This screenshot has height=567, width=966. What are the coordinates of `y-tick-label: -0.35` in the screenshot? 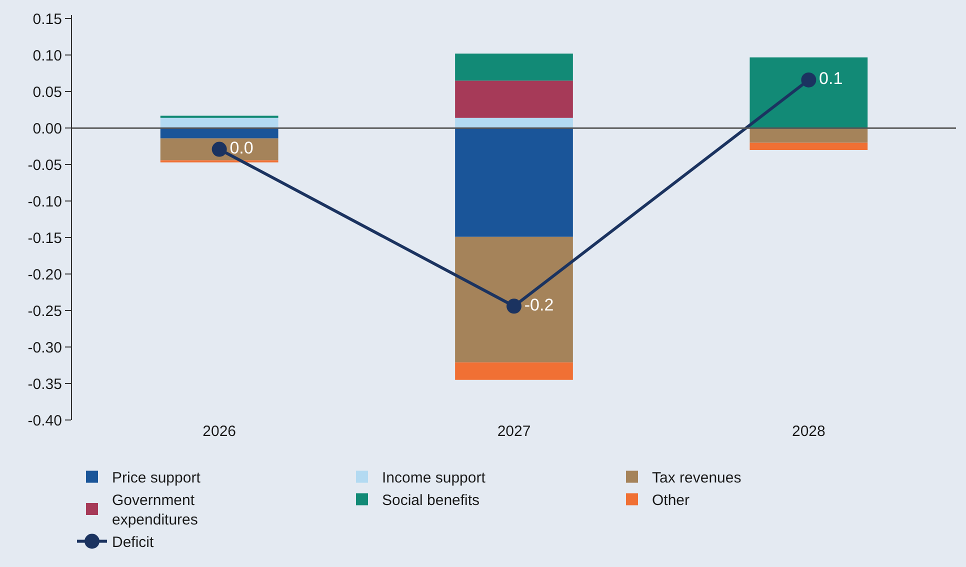 It's located at (45, 384).